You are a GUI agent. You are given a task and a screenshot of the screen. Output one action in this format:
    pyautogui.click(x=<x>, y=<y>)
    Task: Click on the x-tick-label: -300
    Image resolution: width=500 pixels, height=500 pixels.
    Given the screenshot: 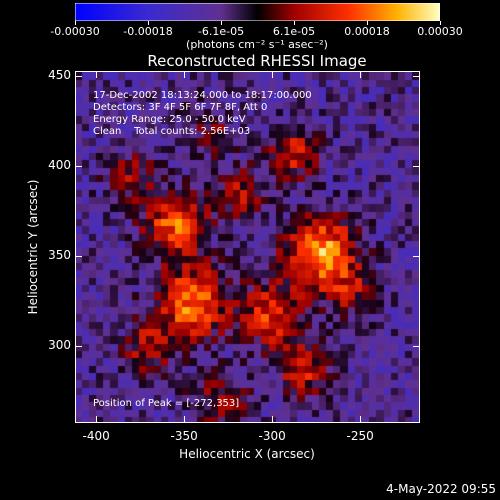 What is the action you would take?
    pyautogui.click(x=272, y=436)
    